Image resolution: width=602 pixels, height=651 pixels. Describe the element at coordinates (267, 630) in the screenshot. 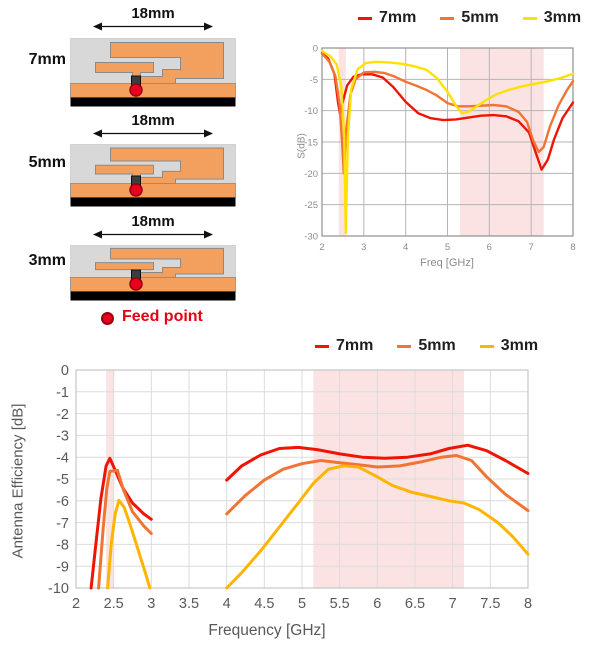

I see `efficiency-chart-x-axis-title: Frequency [GHz]` at that location.